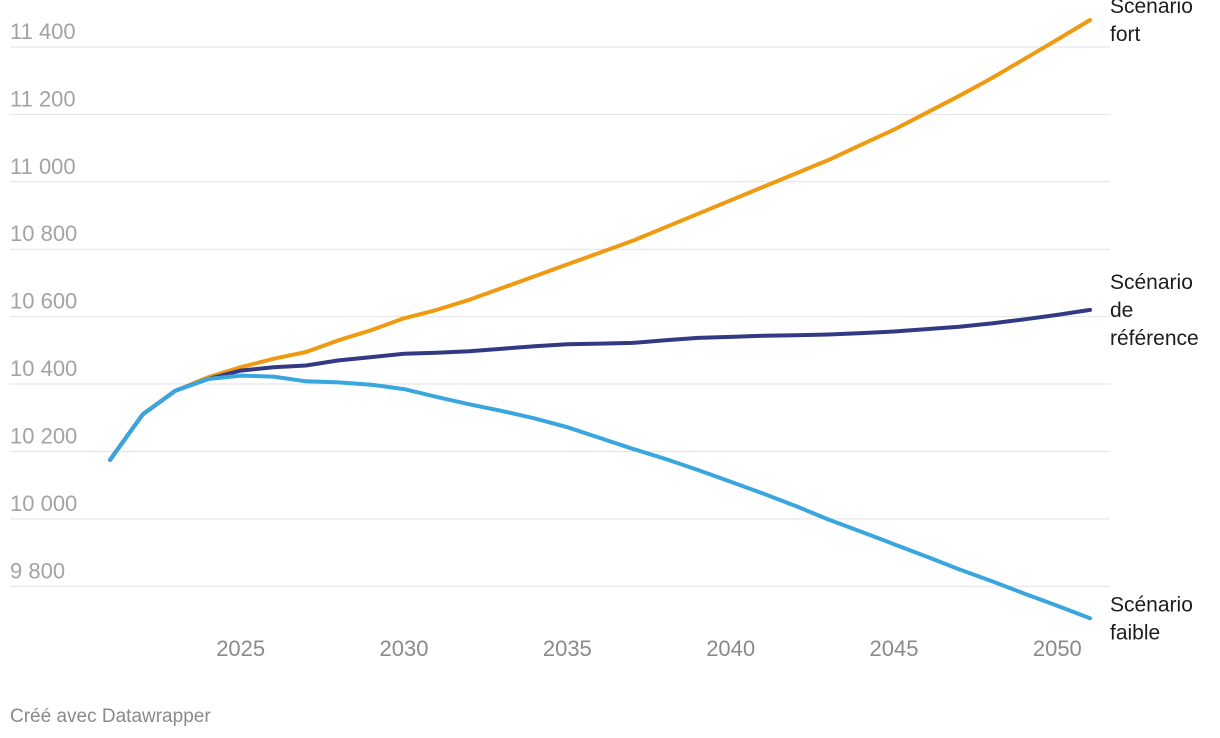  Describe the element at coordinates (1151, 23) in the screenshot. I see `series-label-0: Scénario fort` at that location.